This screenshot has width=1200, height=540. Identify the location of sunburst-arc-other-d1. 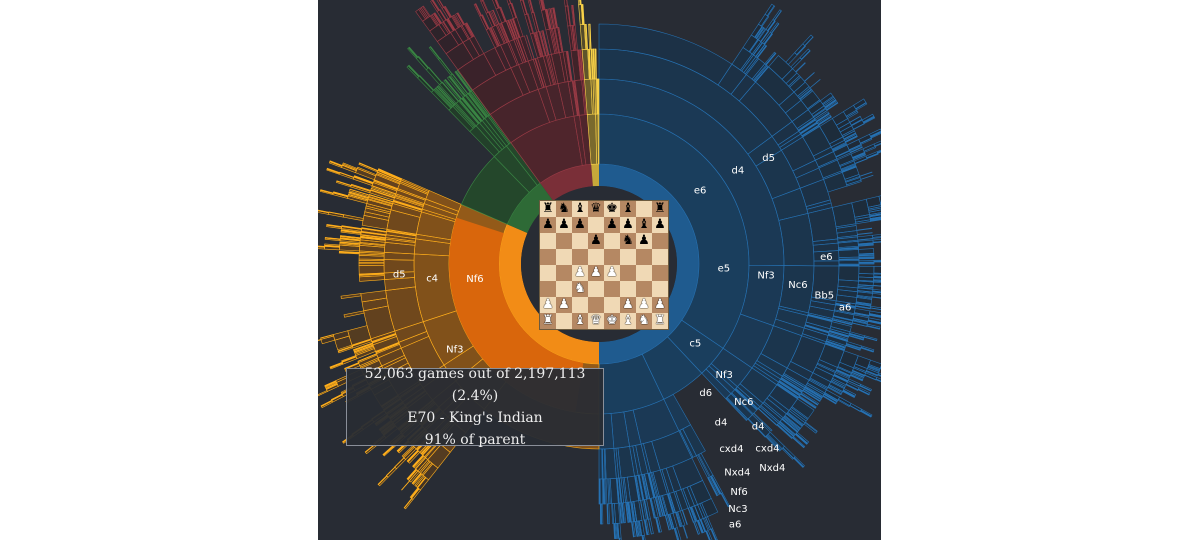
(595, 175).